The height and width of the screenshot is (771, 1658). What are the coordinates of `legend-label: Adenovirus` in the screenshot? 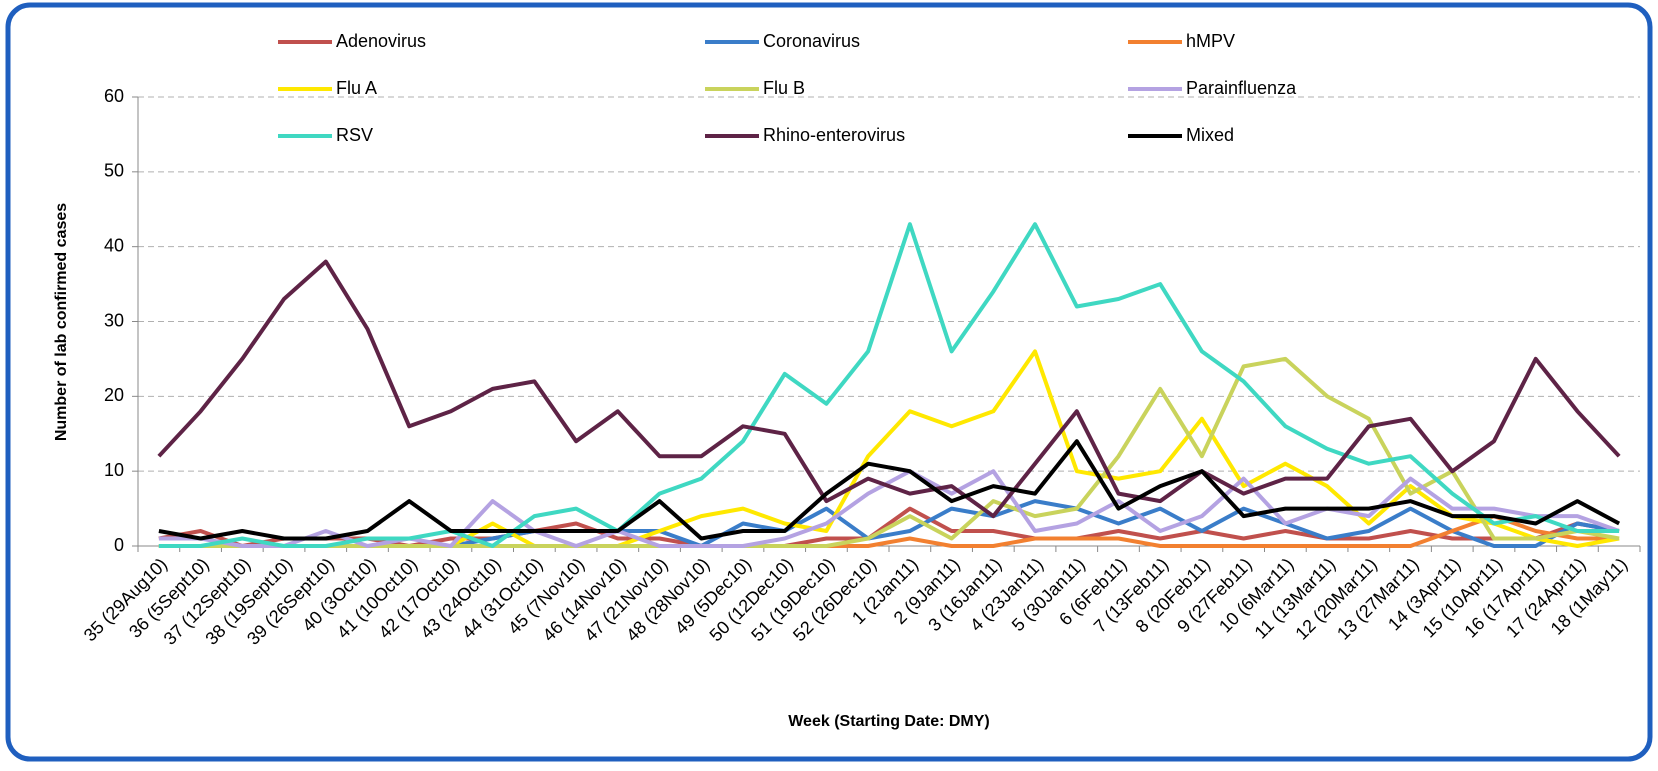 It's located at (381, 41).